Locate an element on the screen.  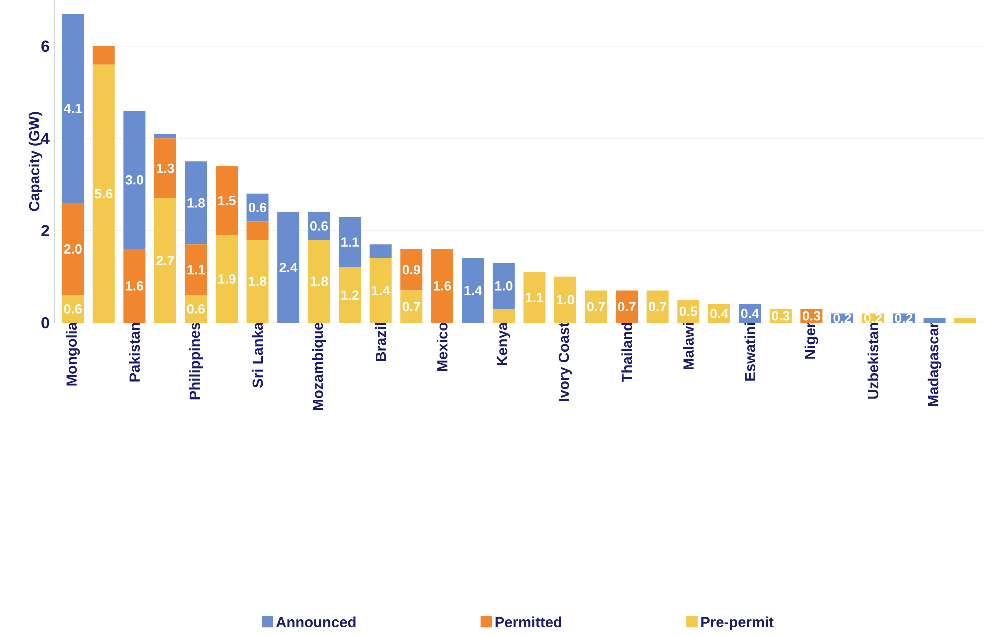
data-label: 1.5 is located at coordinates (227, 201).